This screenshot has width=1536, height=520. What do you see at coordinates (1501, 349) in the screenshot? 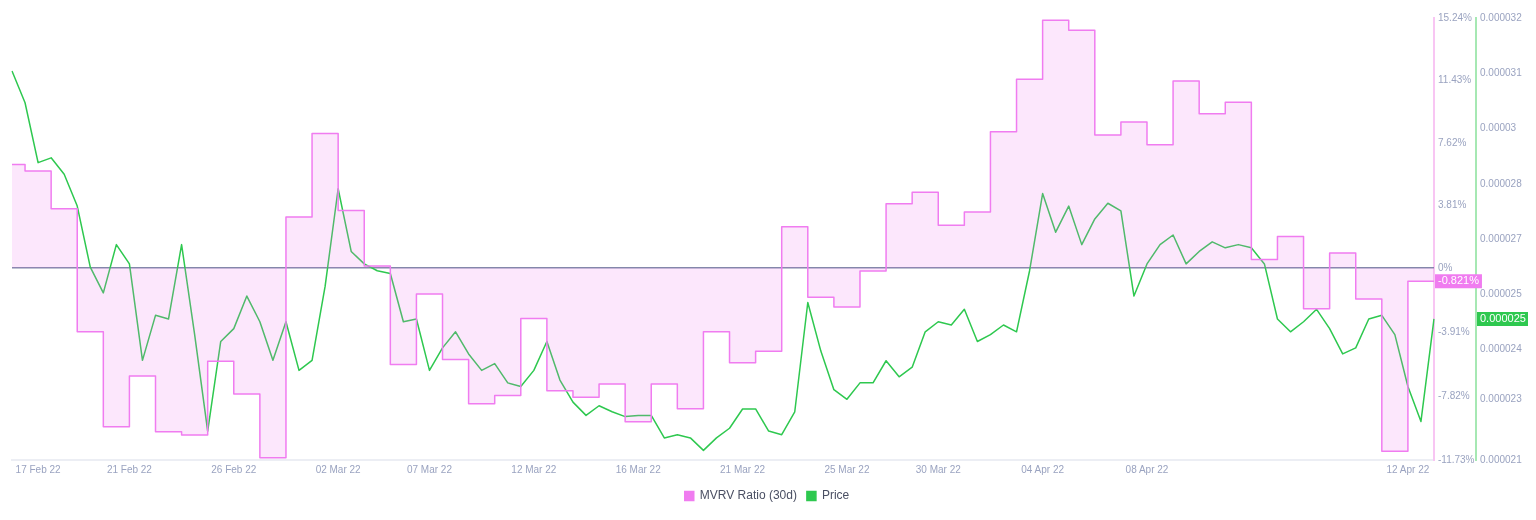
I see `y2-tick-label: 0.000024` at bounding box center [1501, 349].